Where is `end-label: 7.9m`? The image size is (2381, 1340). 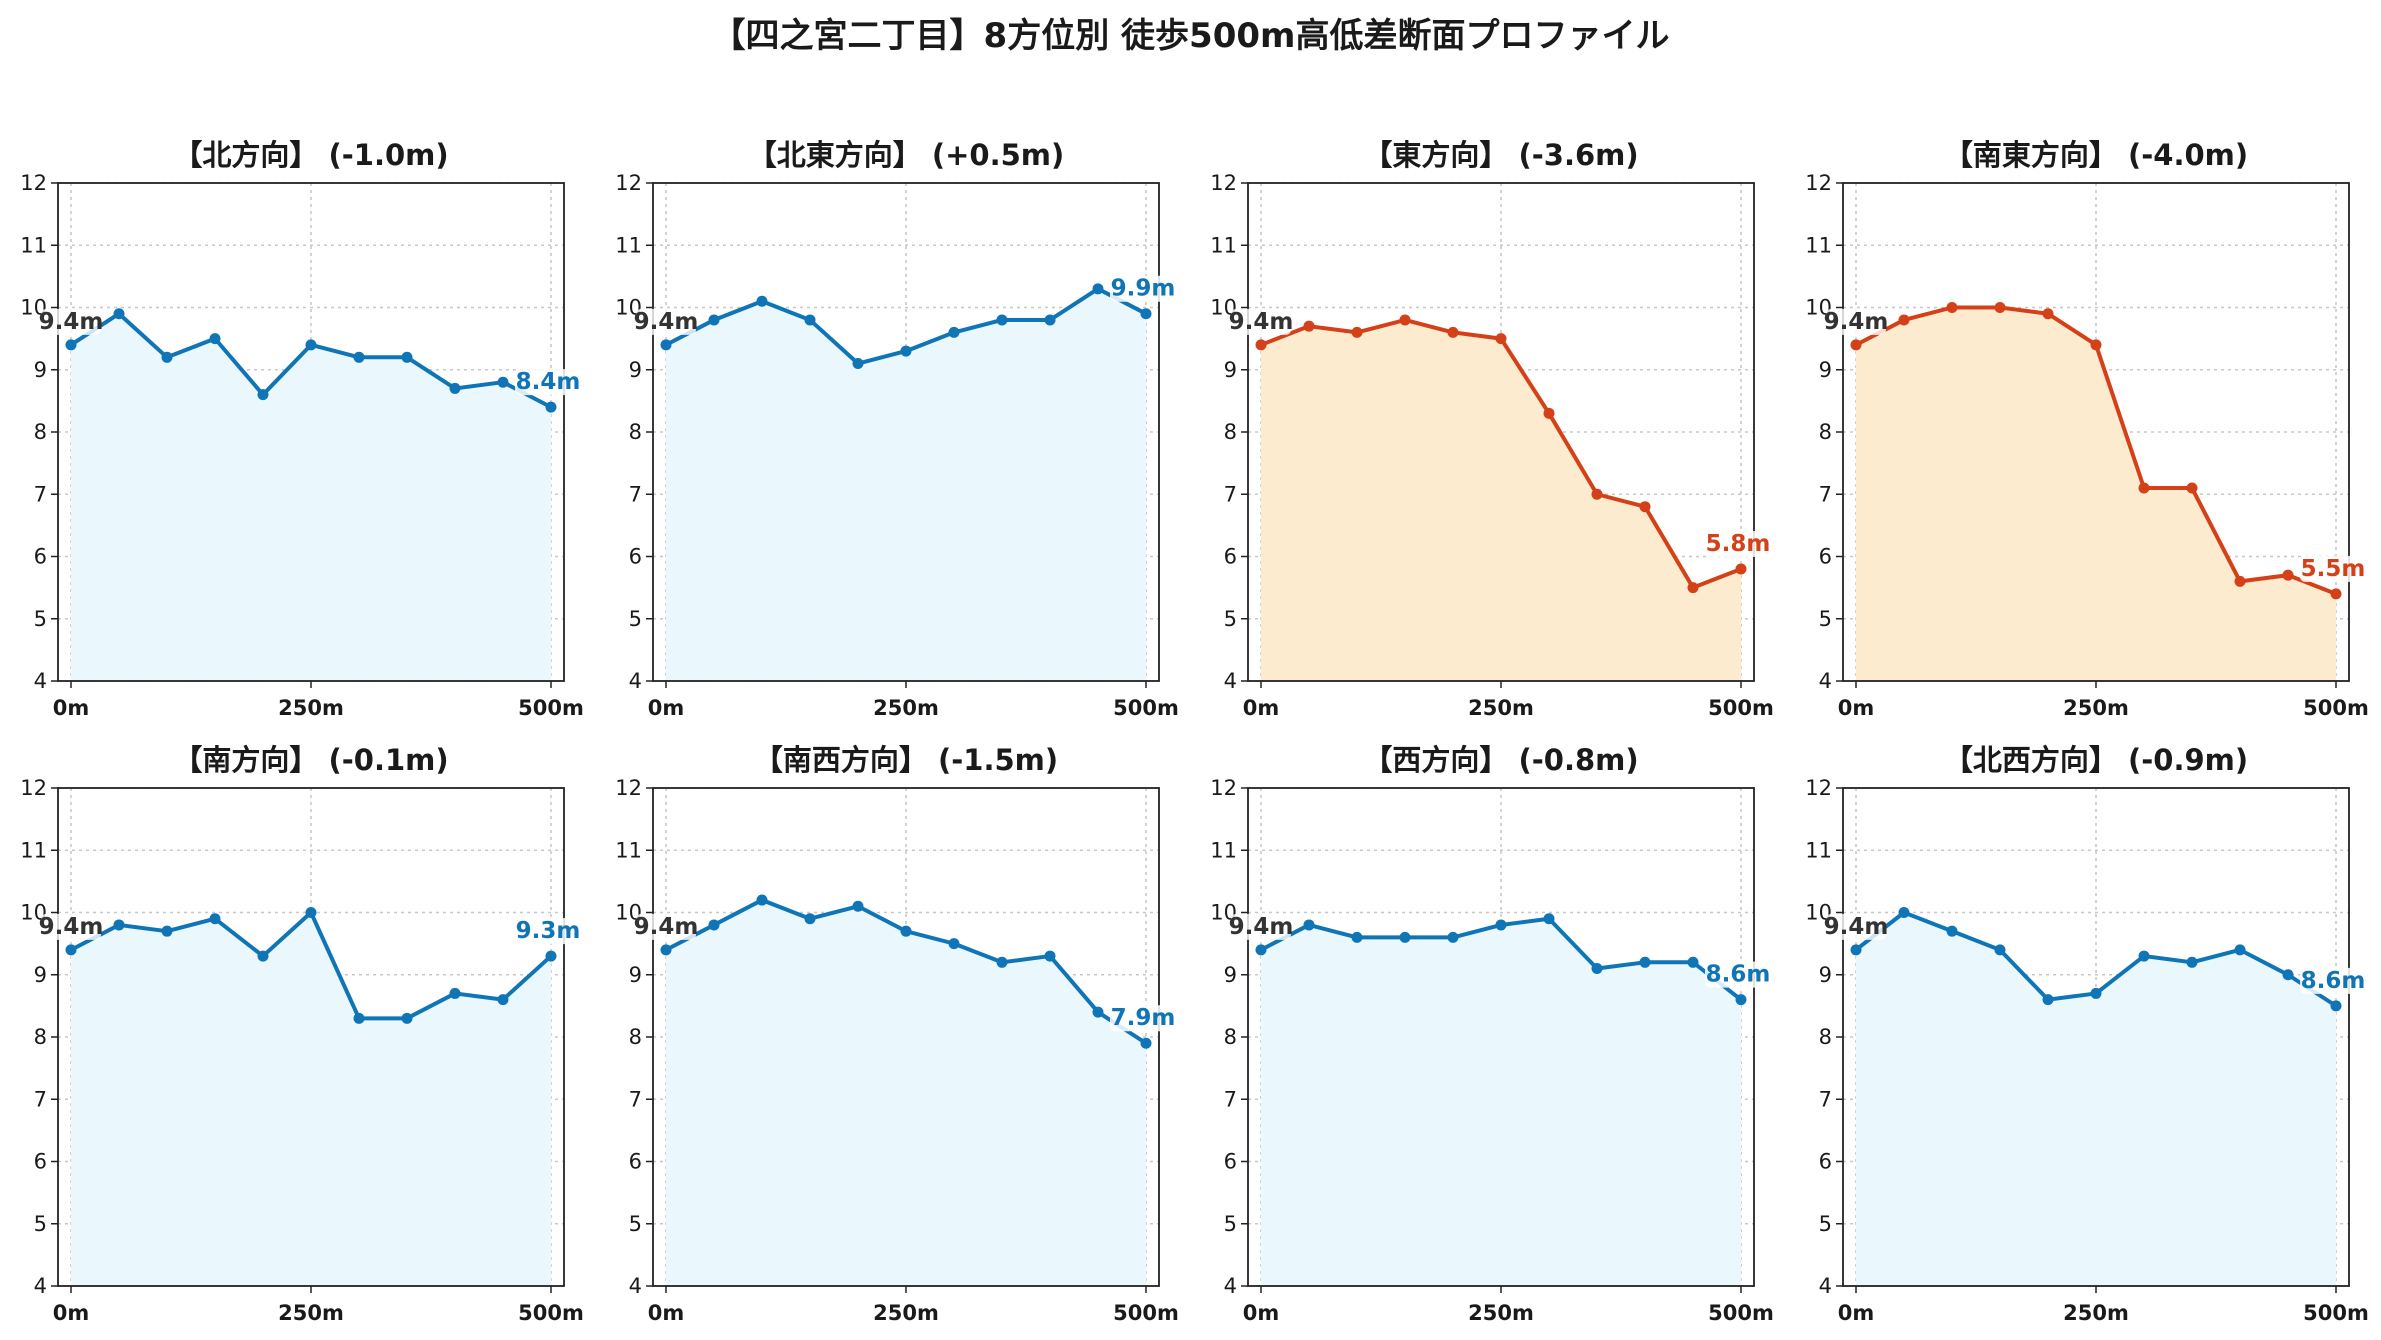 end-label: 7.9m is located at coordinates (1143, 1018).